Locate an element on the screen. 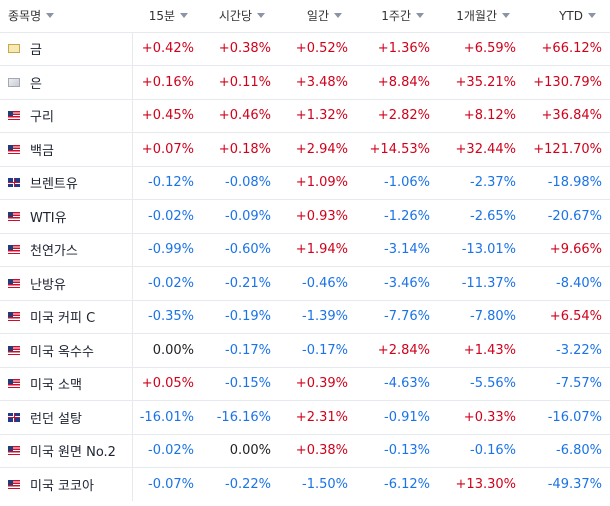  cell-15min: -0.02% is located at coordinates (171, 216).